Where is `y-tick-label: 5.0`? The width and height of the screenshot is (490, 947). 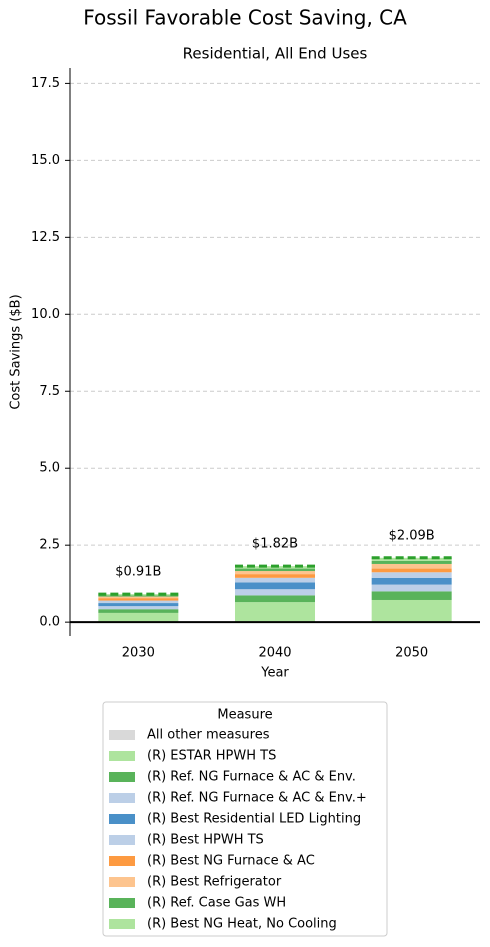 y-tick-label: 5.0 is located at coordinates (49, 468).